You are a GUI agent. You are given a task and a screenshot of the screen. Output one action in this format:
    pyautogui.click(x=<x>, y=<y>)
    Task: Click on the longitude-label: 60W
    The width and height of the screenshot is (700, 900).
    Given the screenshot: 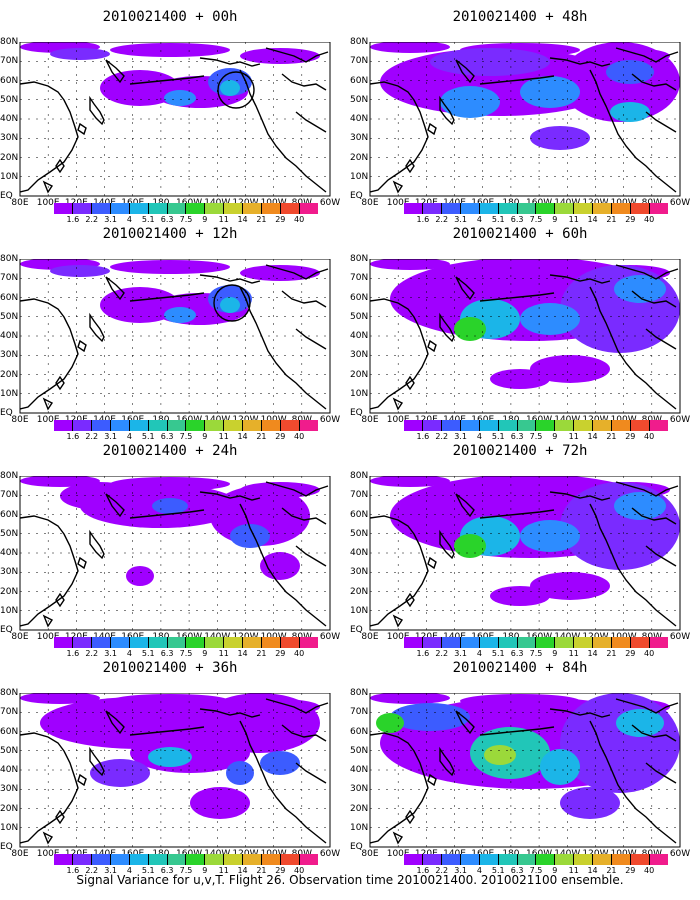 What is the action you would take?
    pyautogui.click(x=680, y=420)
    